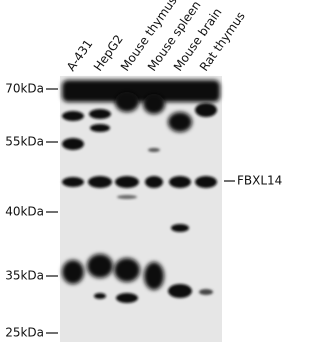 The image size is (320, 350). I want to click on marker-labels: 70kDa 55kDa 40kDa 35kDa 25kDa, so click(31, 211).